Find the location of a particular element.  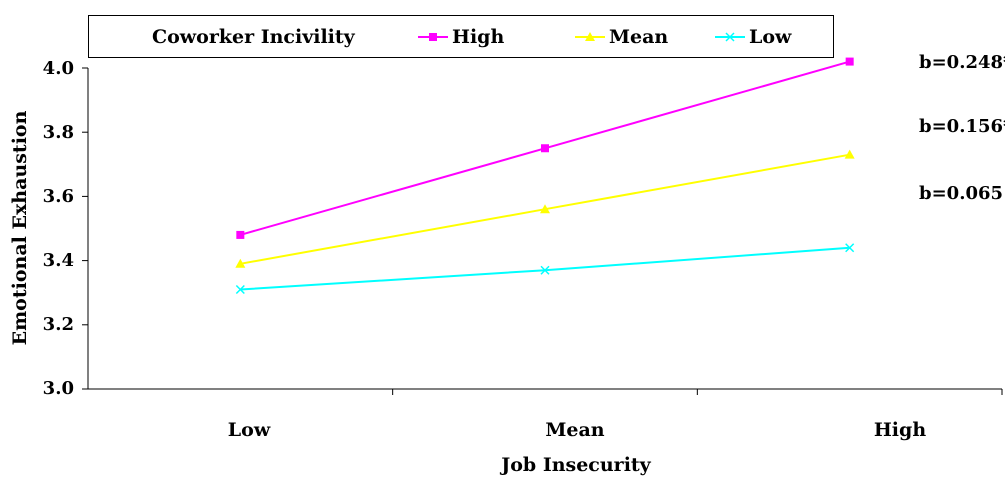

legend-swatch-low is located at coordinates (730, 37).